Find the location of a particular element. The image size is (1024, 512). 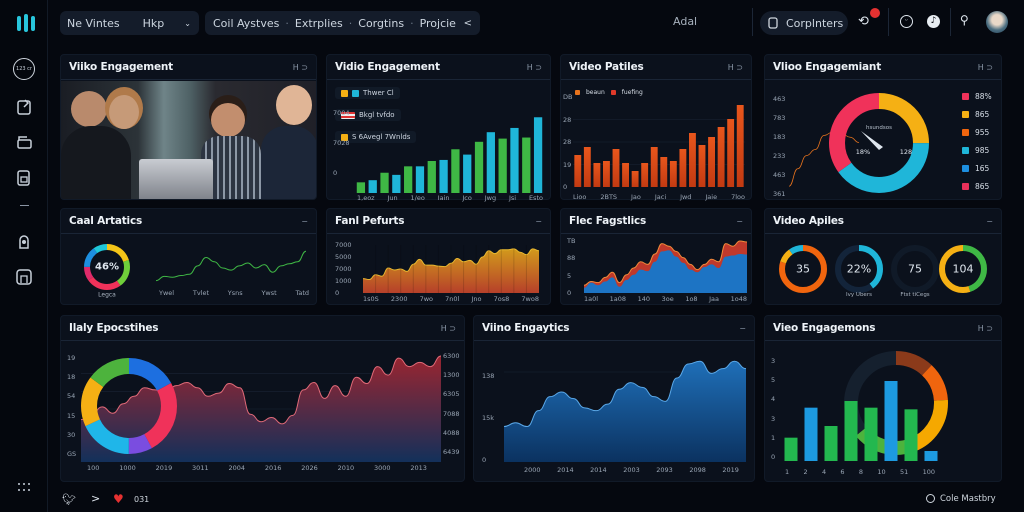

footer-right-label: Cole Mastbry is located at coordinates (968, 499).